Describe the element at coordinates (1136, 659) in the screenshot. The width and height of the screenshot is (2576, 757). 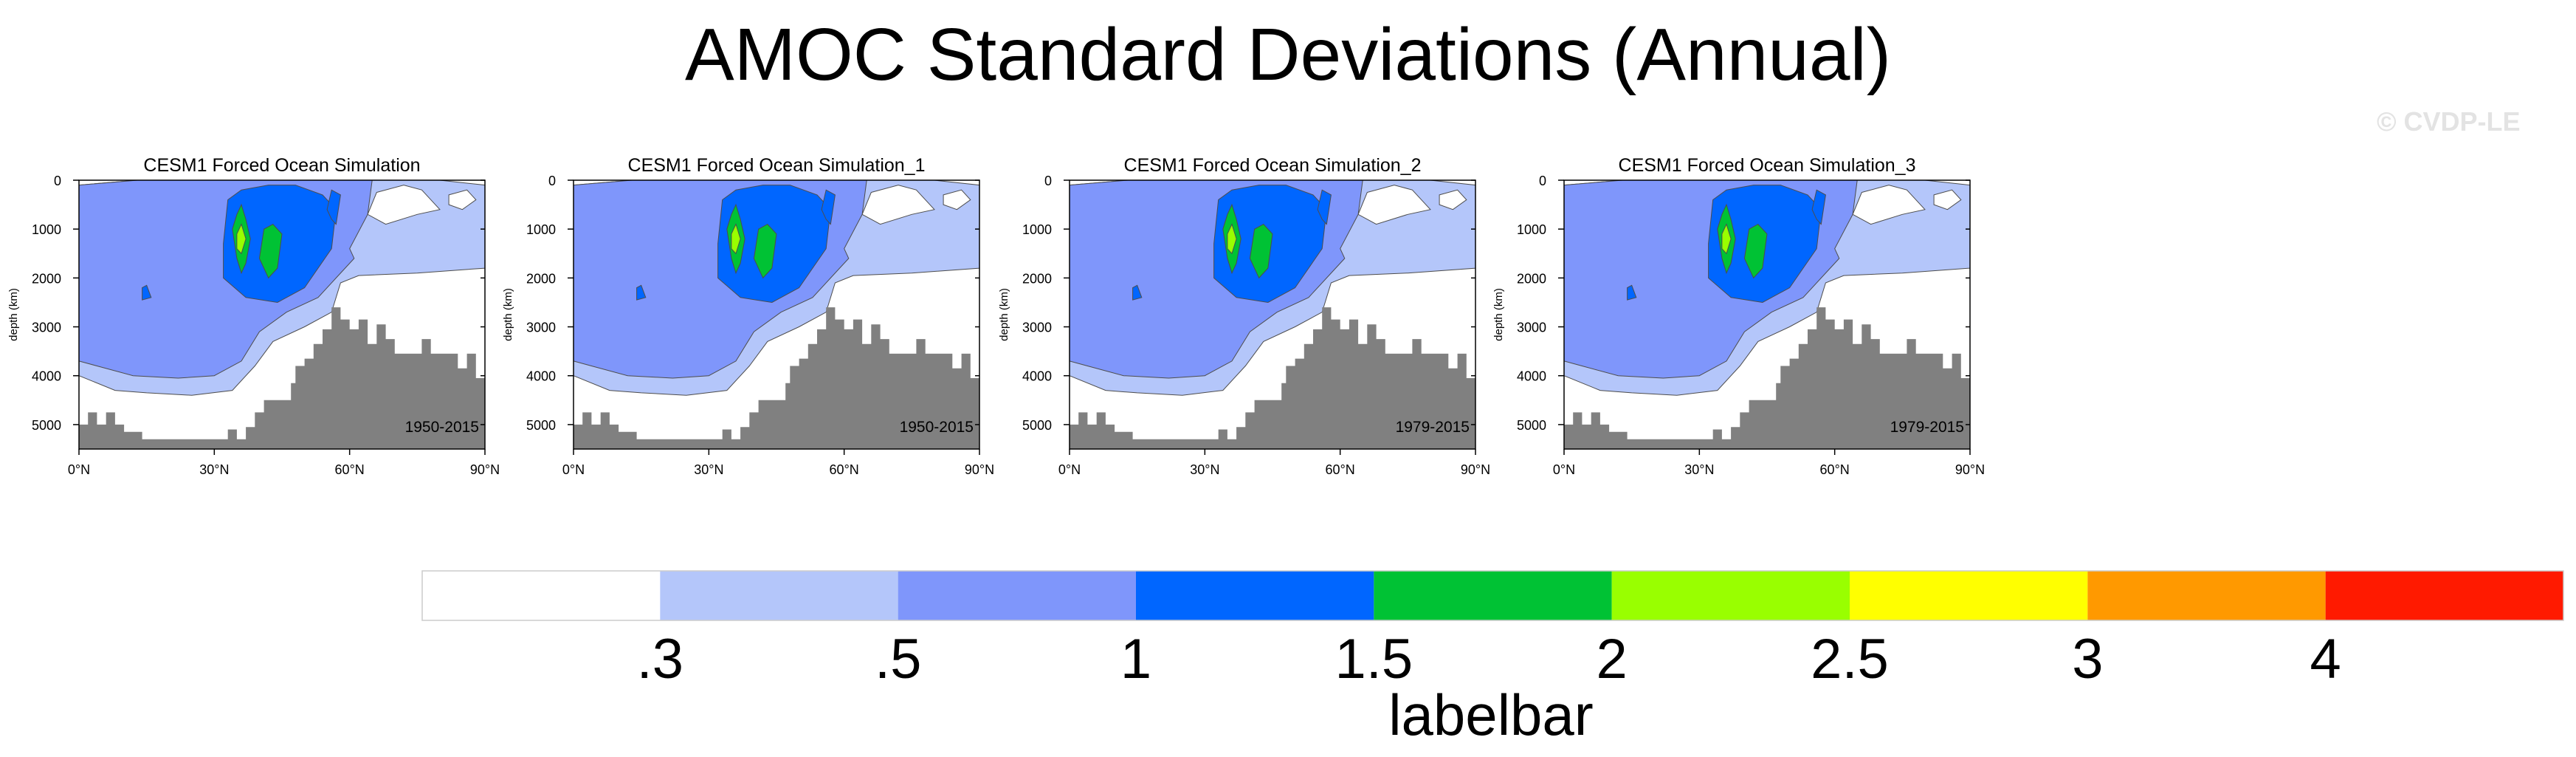
I see `labelbar-tick-label: 1` at that location.